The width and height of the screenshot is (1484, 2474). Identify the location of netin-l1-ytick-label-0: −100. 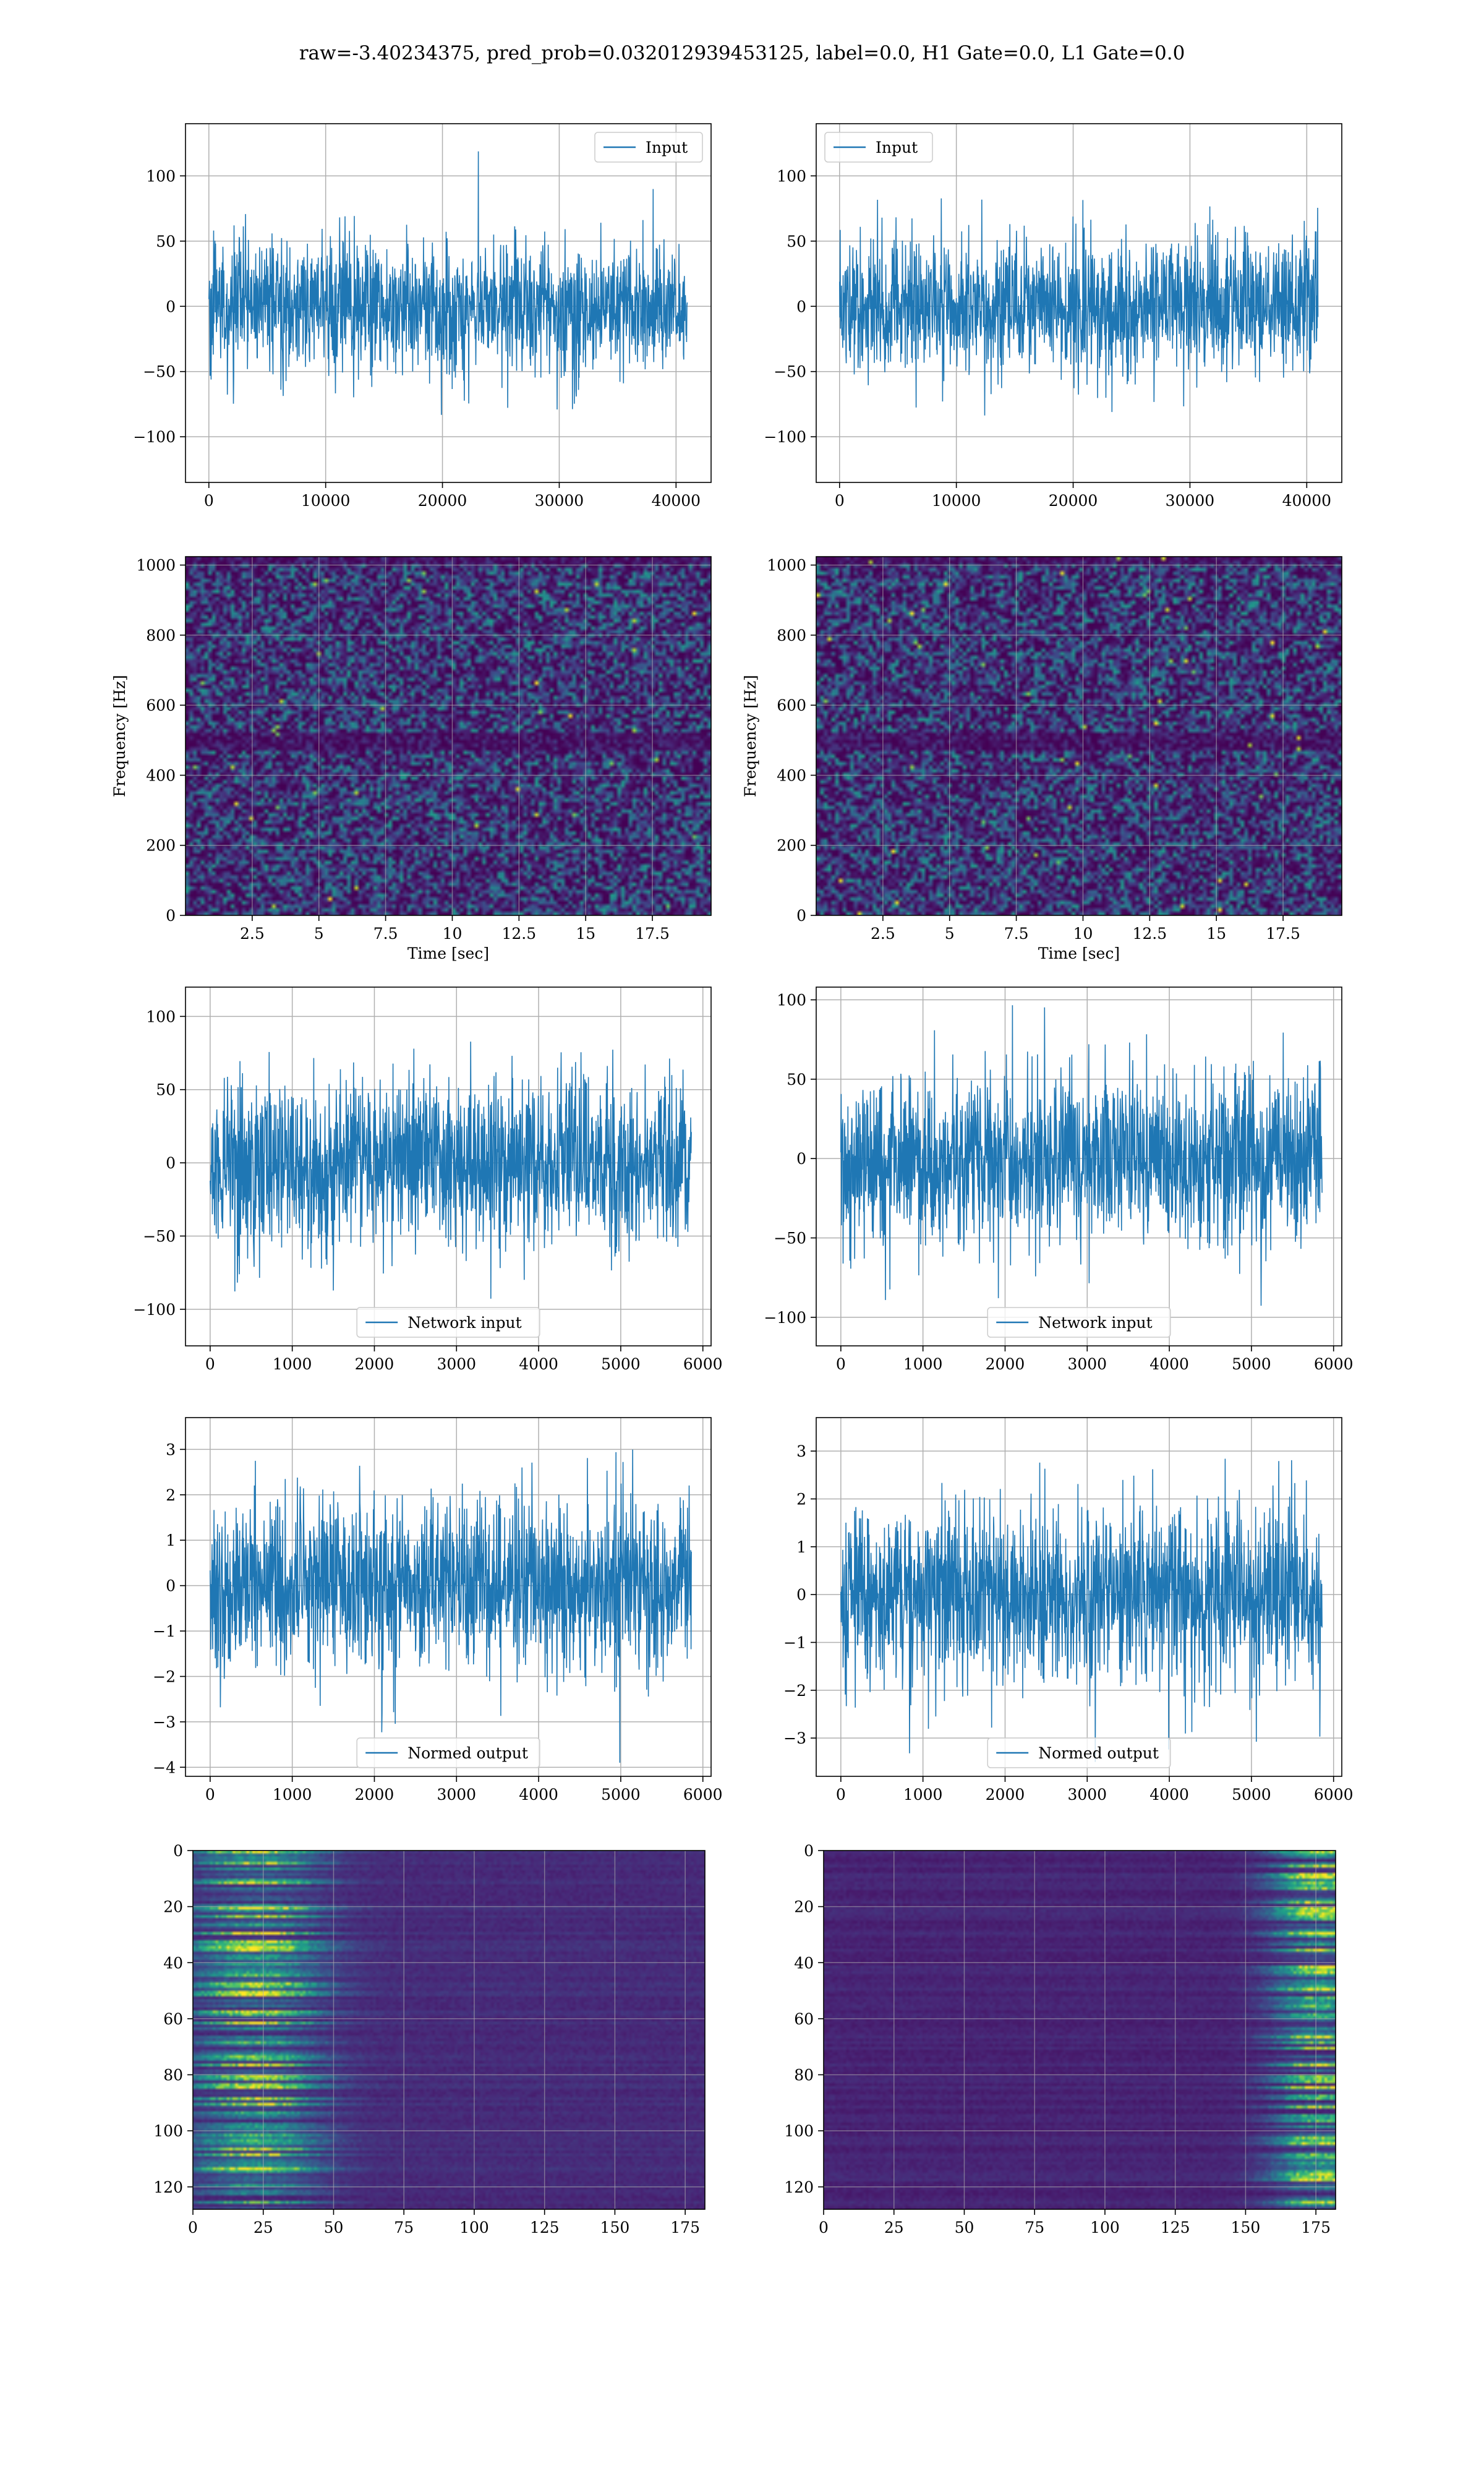
(785, 1318).